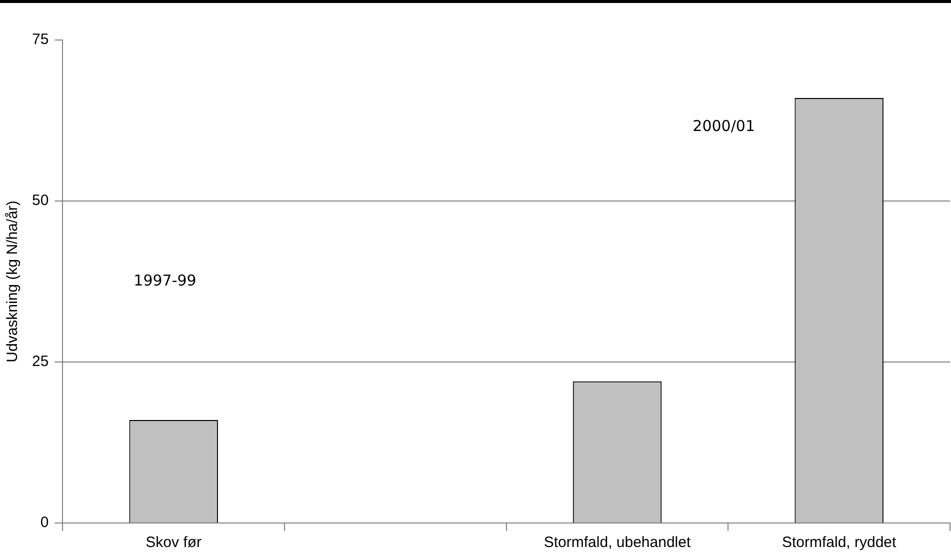  I want to click on y-tick-label: 25, so click(40, 361).